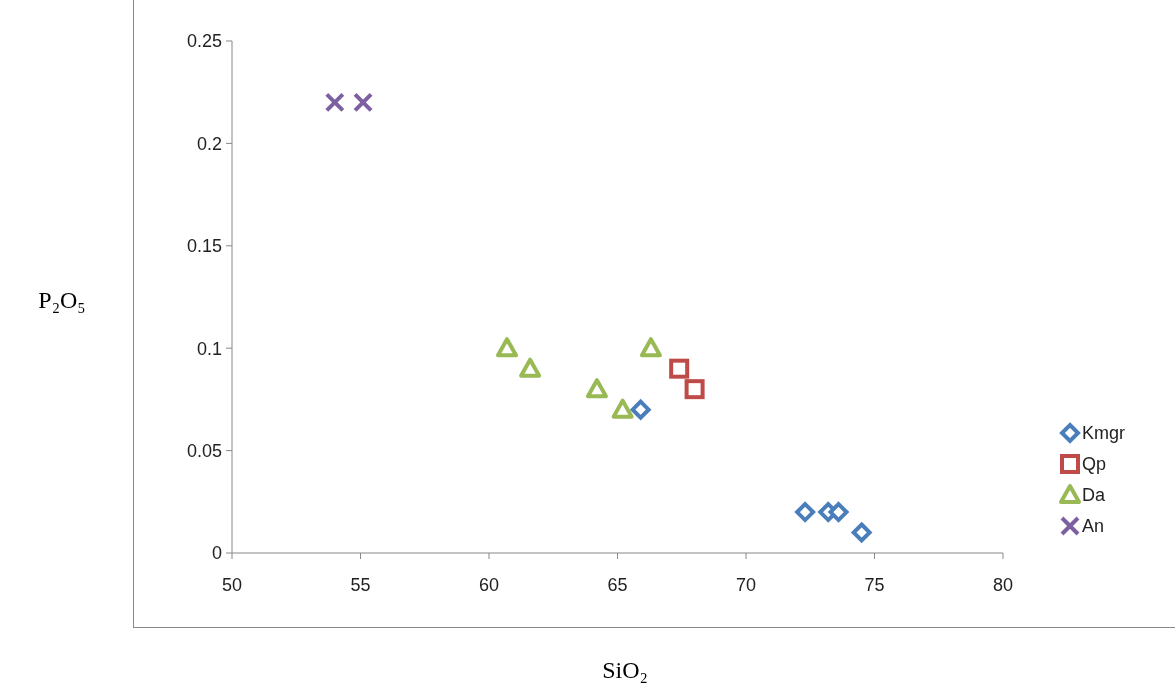 The height and width of the screenshot is (694, 1175). I want to click on x-tick-label: 55, so click(360, 585).